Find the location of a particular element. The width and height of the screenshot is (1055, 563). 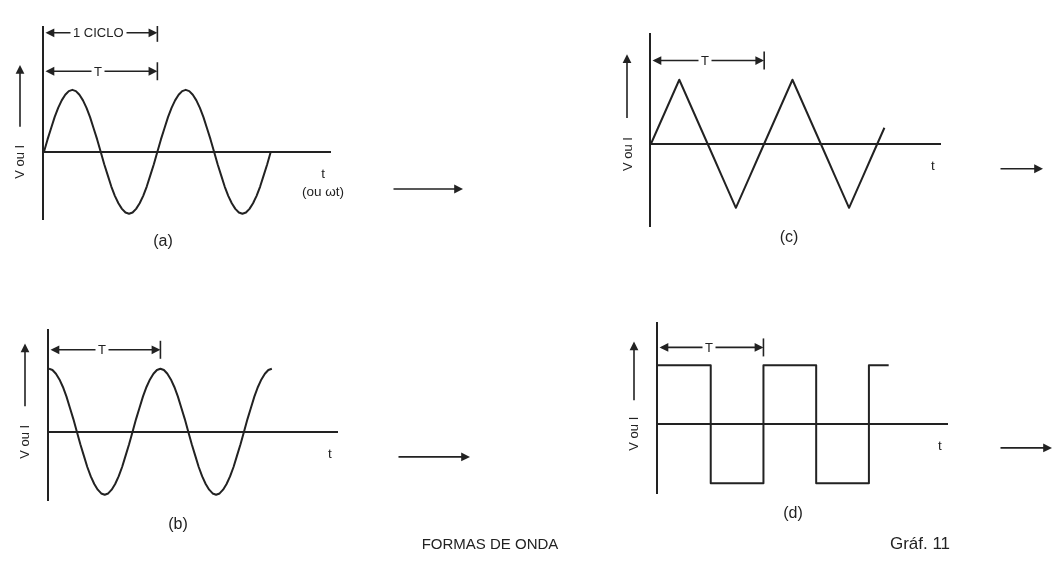

text: (b) is located at coordinates (178, 523).